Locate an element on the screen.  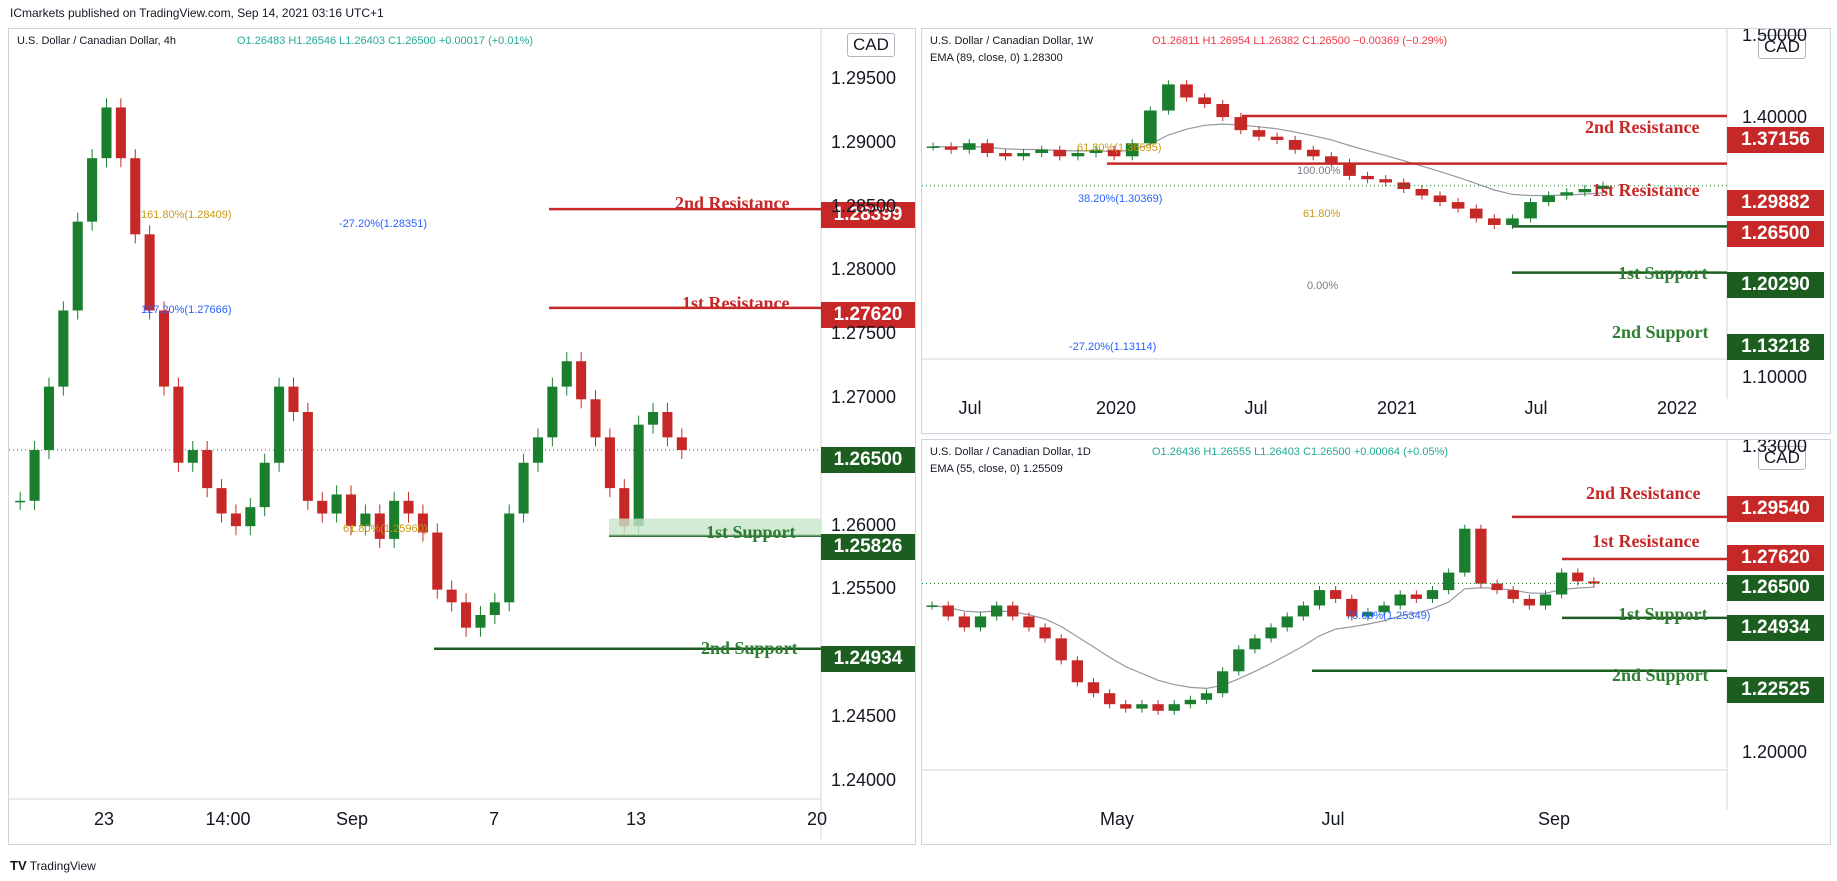
fib-label: 61.80%(1.36595) is located at coordinates (1119, 148).